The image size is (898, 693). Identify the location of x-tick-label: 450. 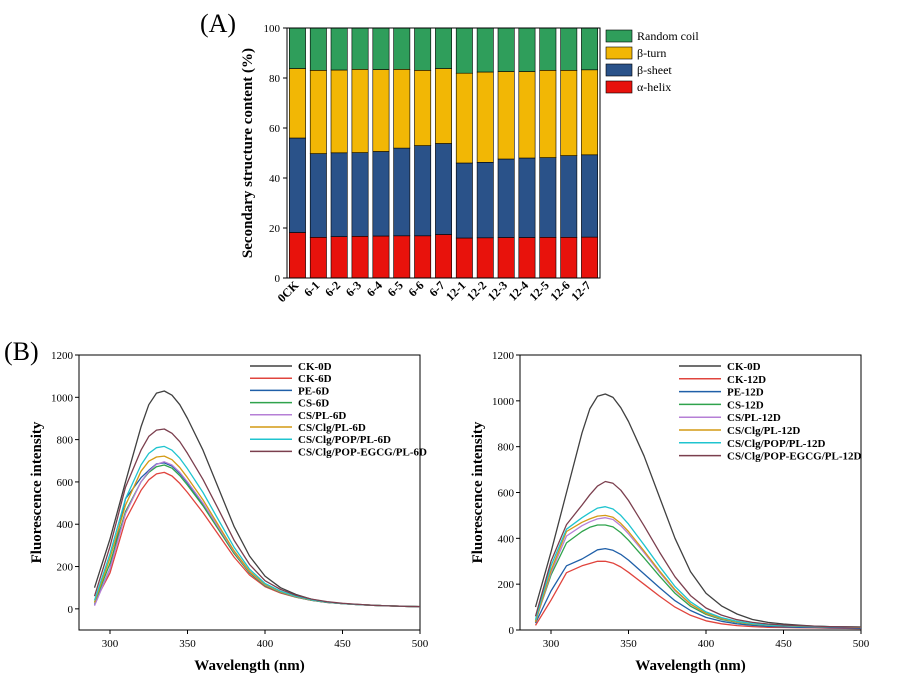
(783, 644).